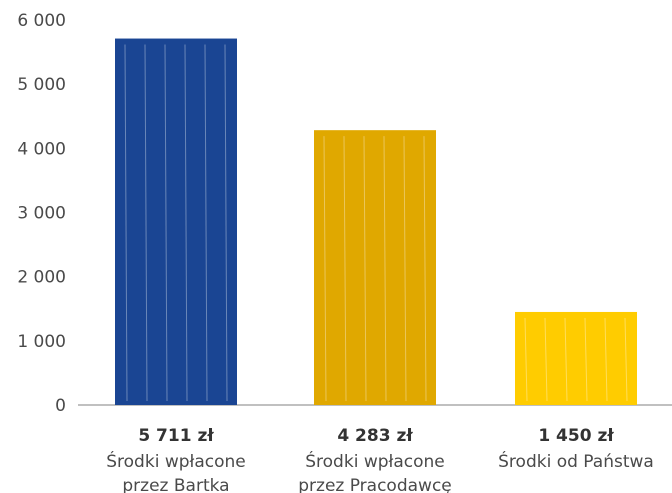 The image size is (672, 493). What do you see at coordinates (176, 436) in the screenshot?
I see `value-label: 5 711 zł` at bounding box center [176, 436].